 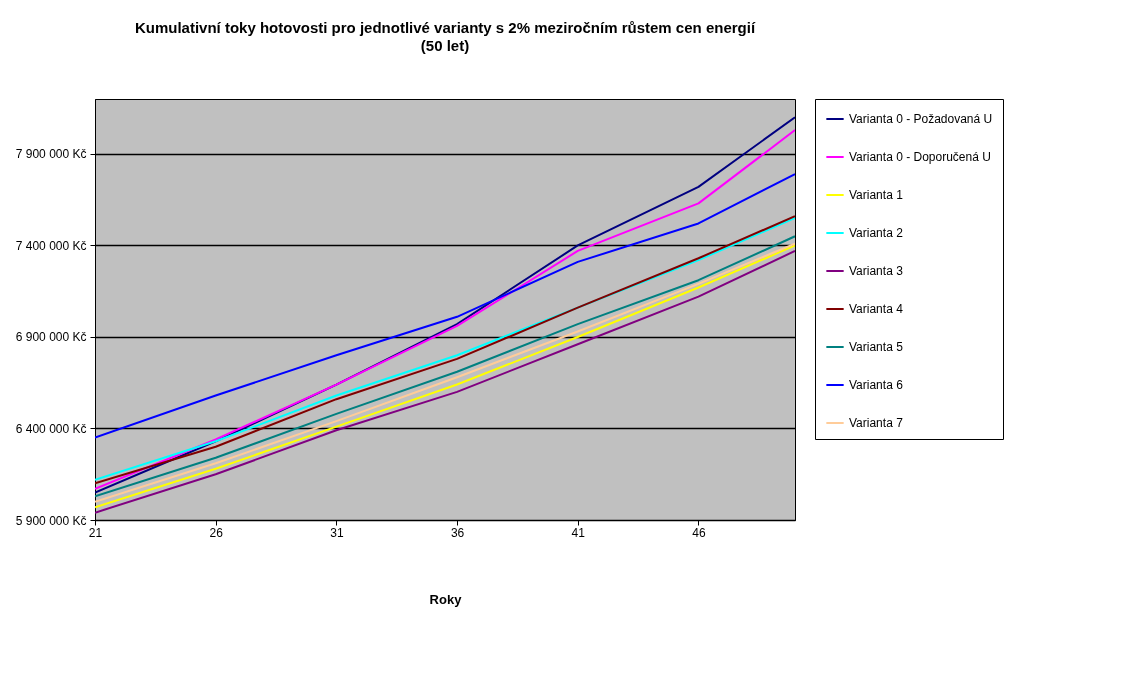 I want to click on legend-label: Varianta 0 - Požadovaná U, so click(x=921, y=119).